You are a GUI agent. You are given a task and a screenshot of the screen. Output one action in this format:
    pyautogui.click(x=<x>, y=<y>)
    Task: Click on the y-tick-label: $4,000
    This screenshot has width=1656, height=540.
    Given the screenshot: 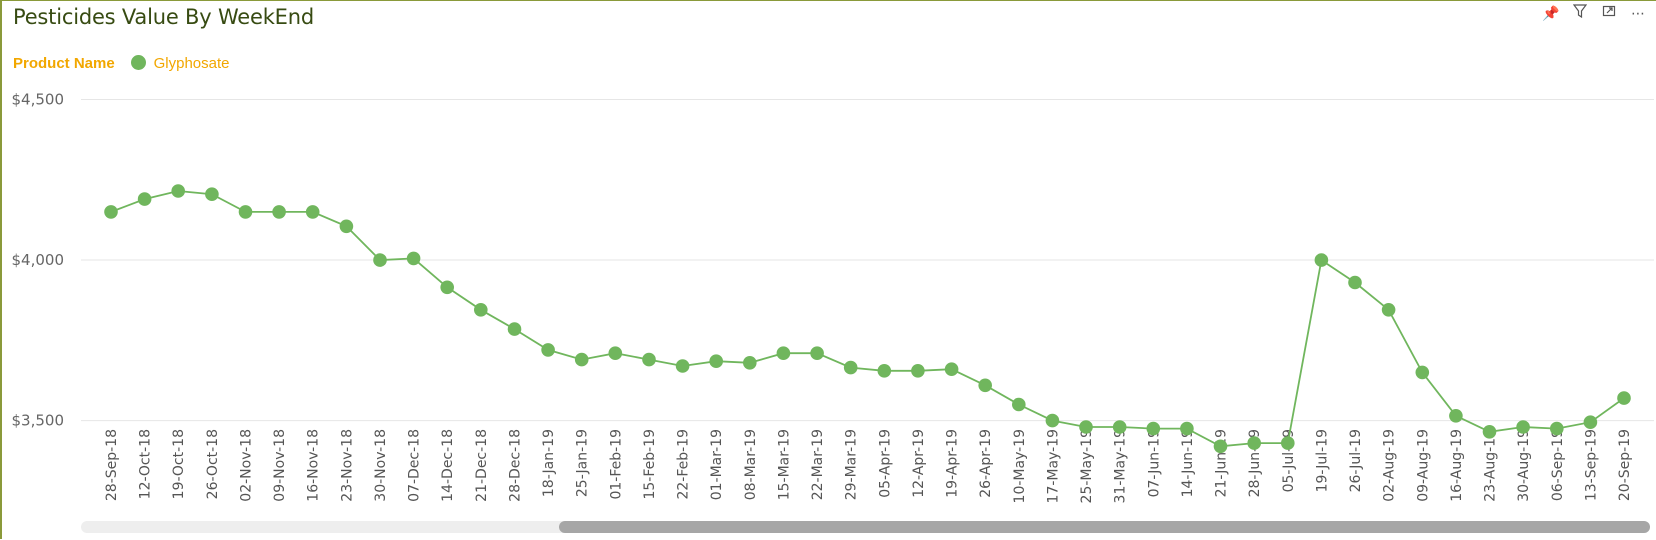 What is the action you would take?
    pyautogui.click(x=38, y=260)
    